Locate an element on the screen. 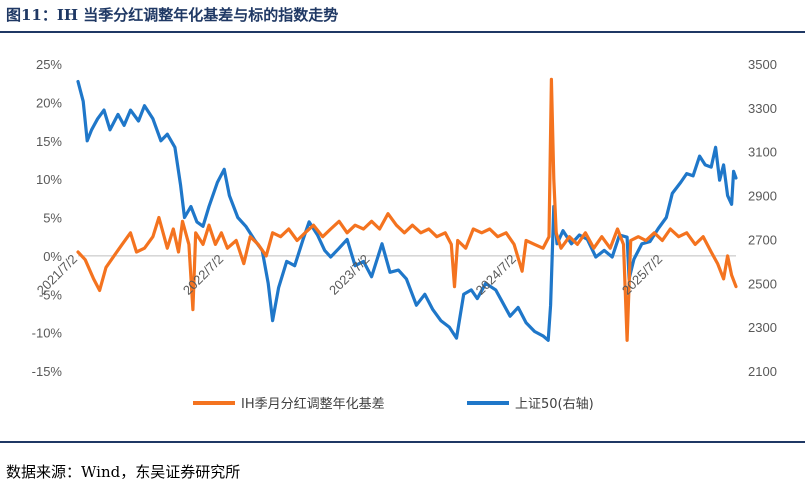 The height and width of the screenshot is (490, 805). right-axis: 3500 3300 3100 2900 2700 2500 2300 2100 is located at coordinates (762, 218).